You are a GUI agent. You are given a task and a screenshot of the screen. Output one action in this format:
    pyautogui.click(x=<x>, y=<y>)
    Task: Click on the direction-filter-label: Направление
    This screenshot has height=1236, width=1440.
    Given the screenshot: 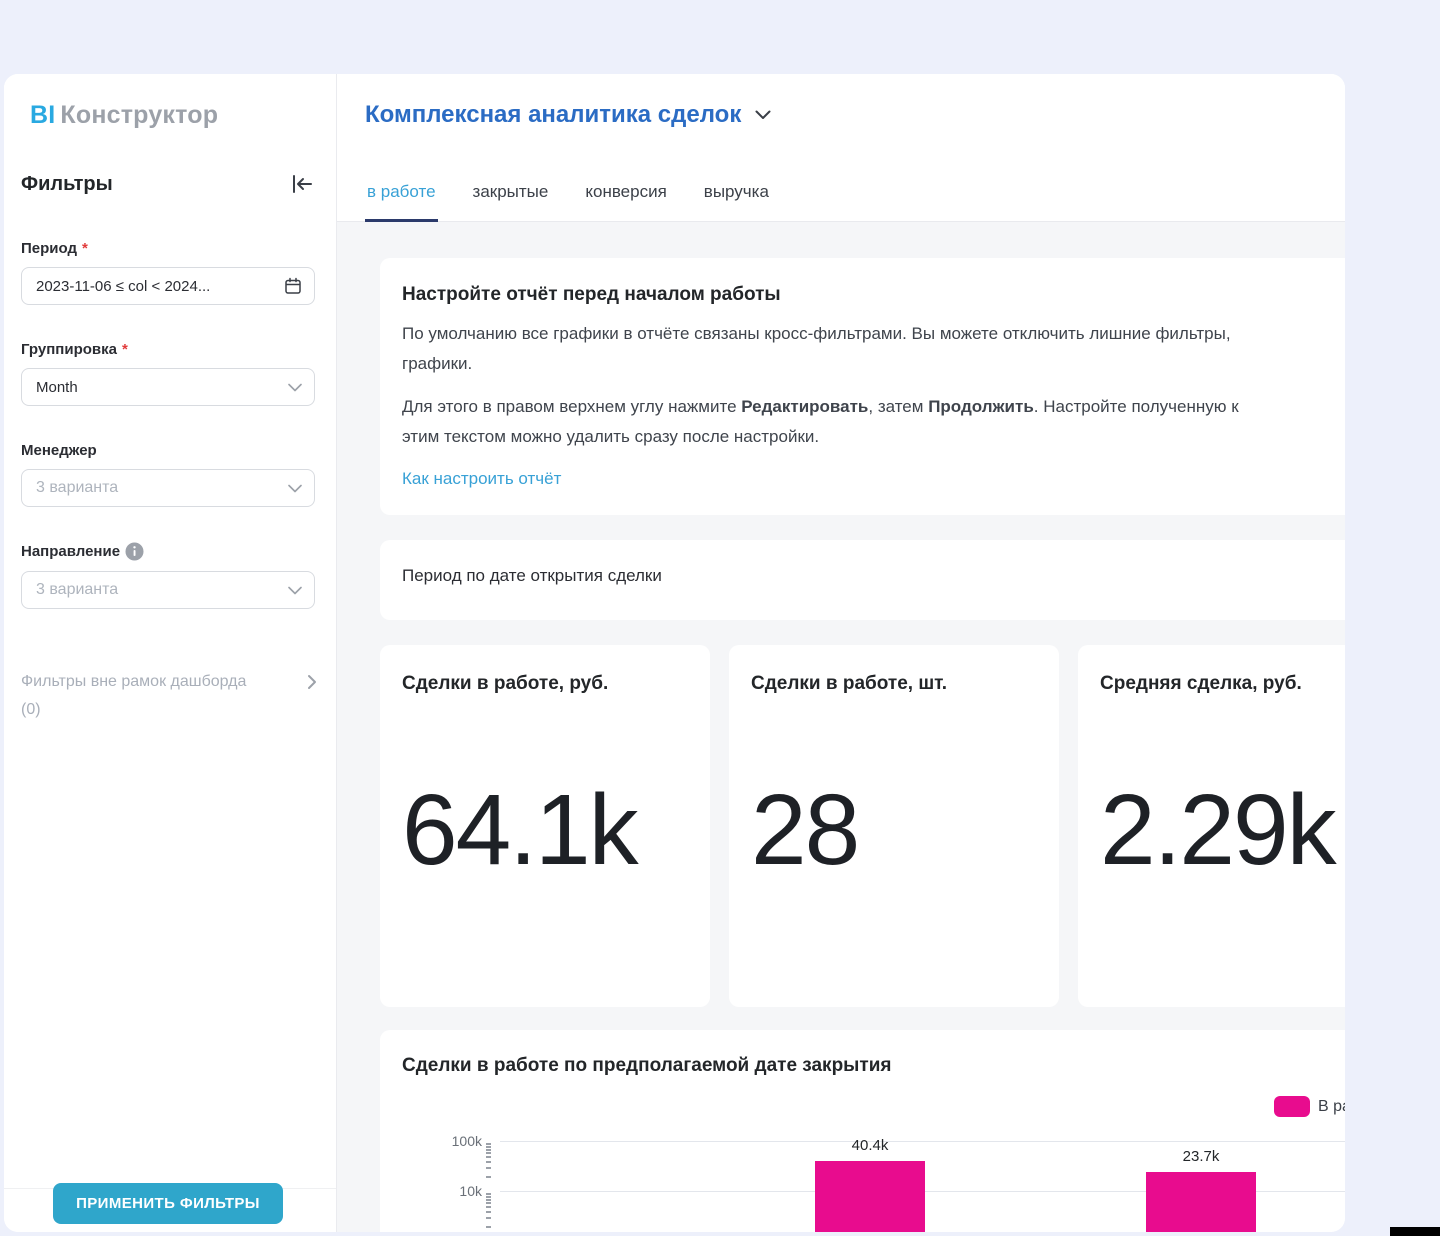 What is the action you would take?
    pyautogui.click(x=168, y=551)
    